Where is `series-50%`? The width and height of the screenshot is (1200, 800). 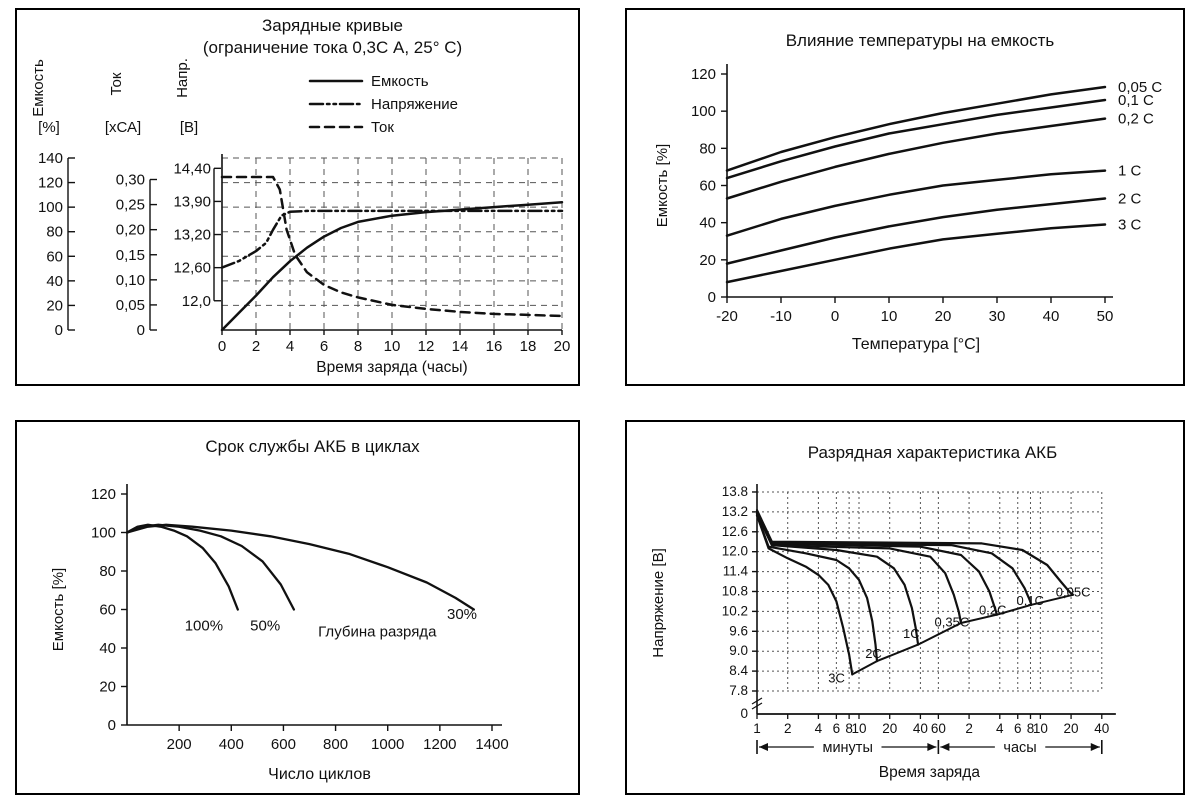 series-50% is located at coordinates (210, 567).